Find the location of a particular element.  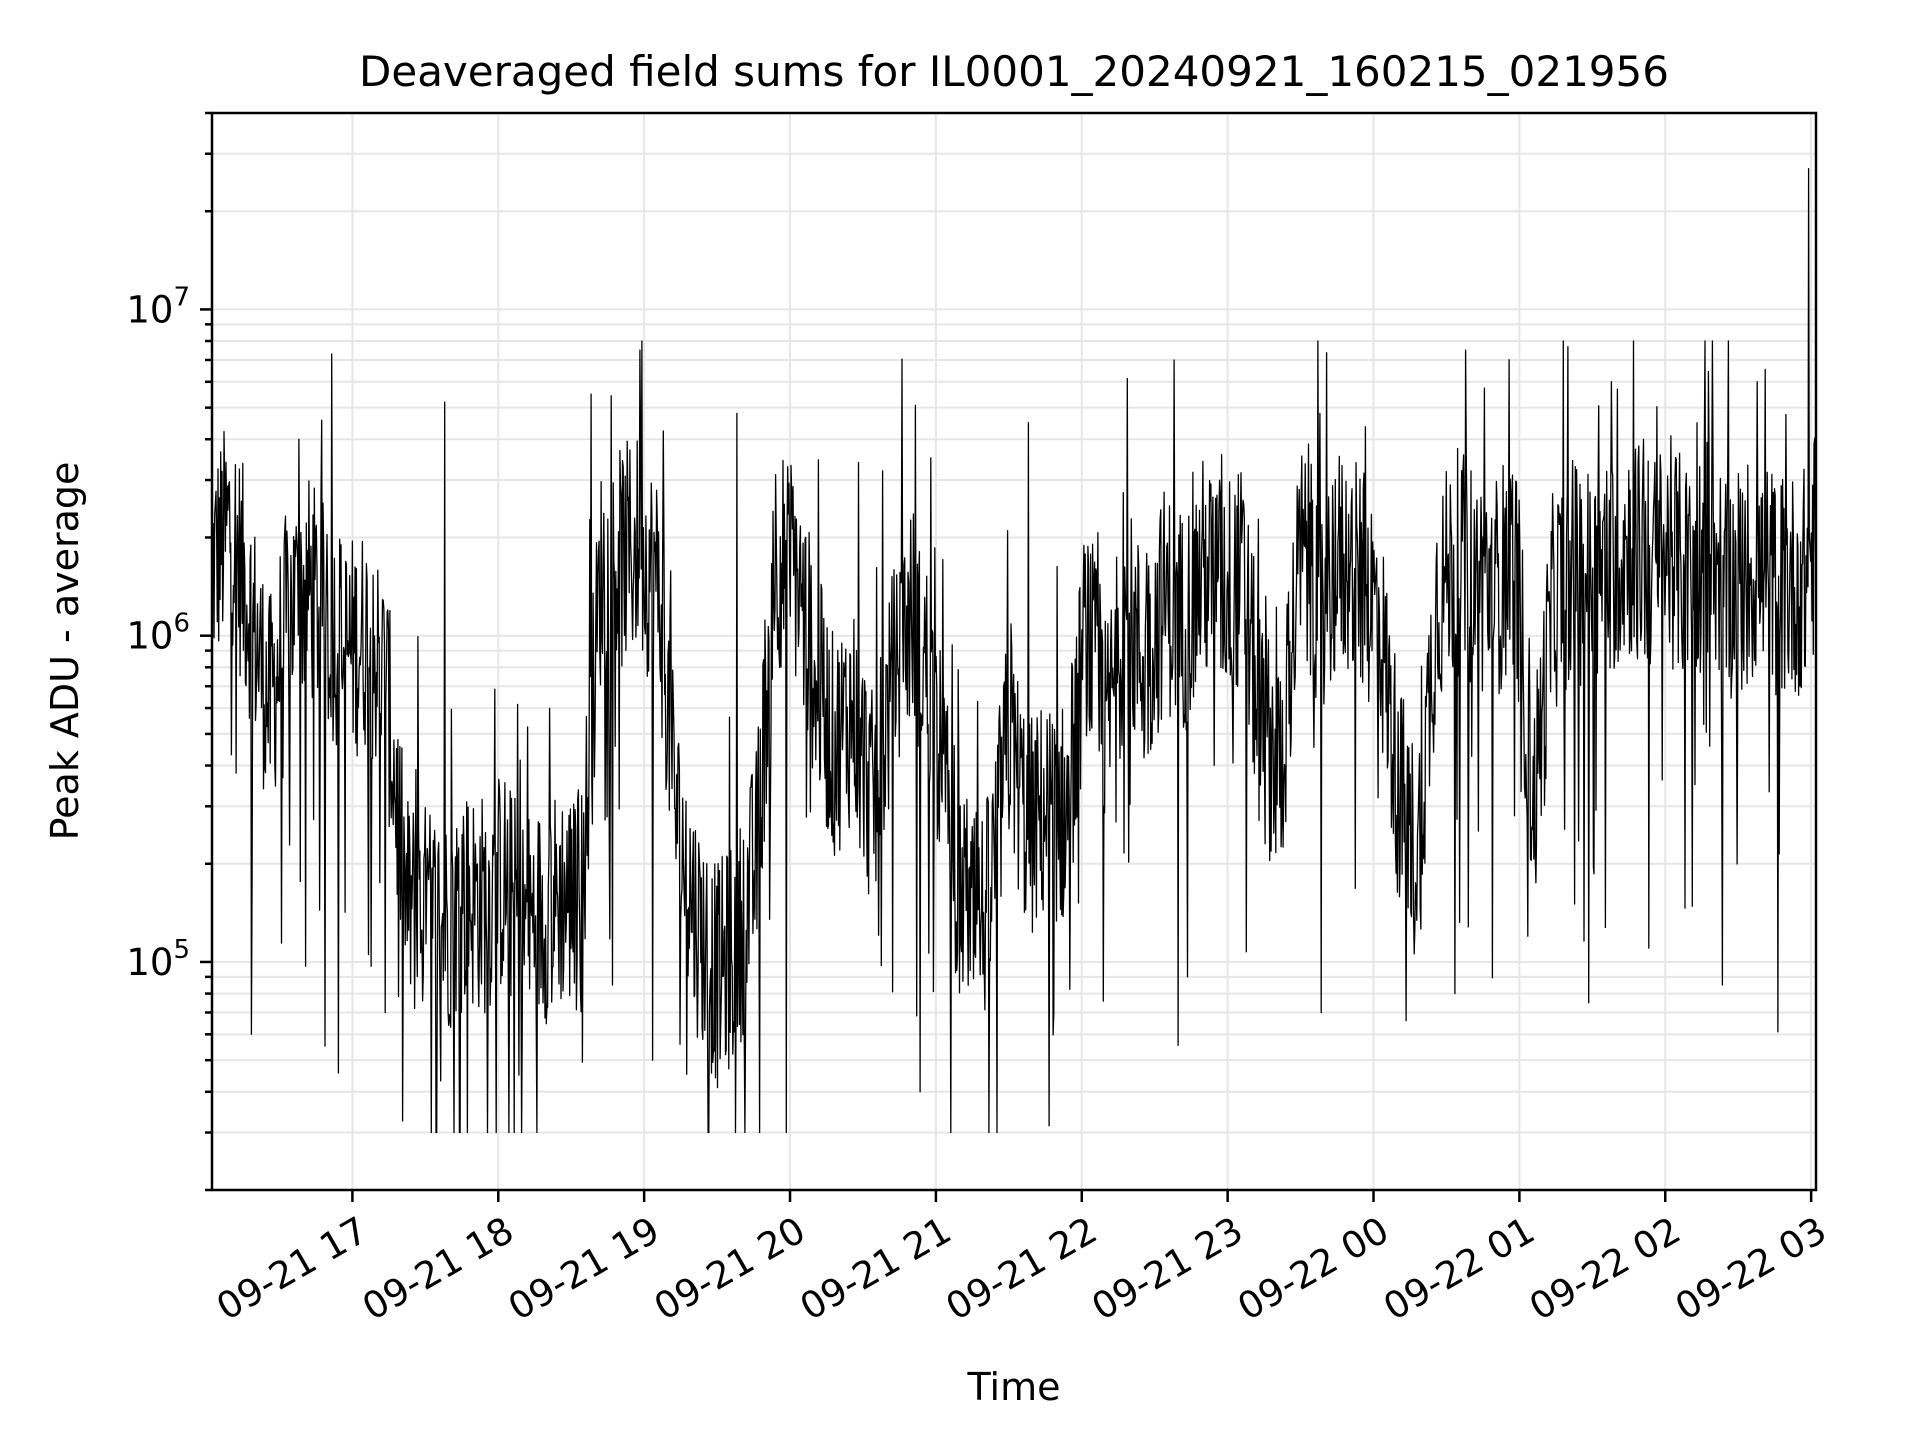

y-axis-label: Peak ADU - average is located at coordinates (65, 651).